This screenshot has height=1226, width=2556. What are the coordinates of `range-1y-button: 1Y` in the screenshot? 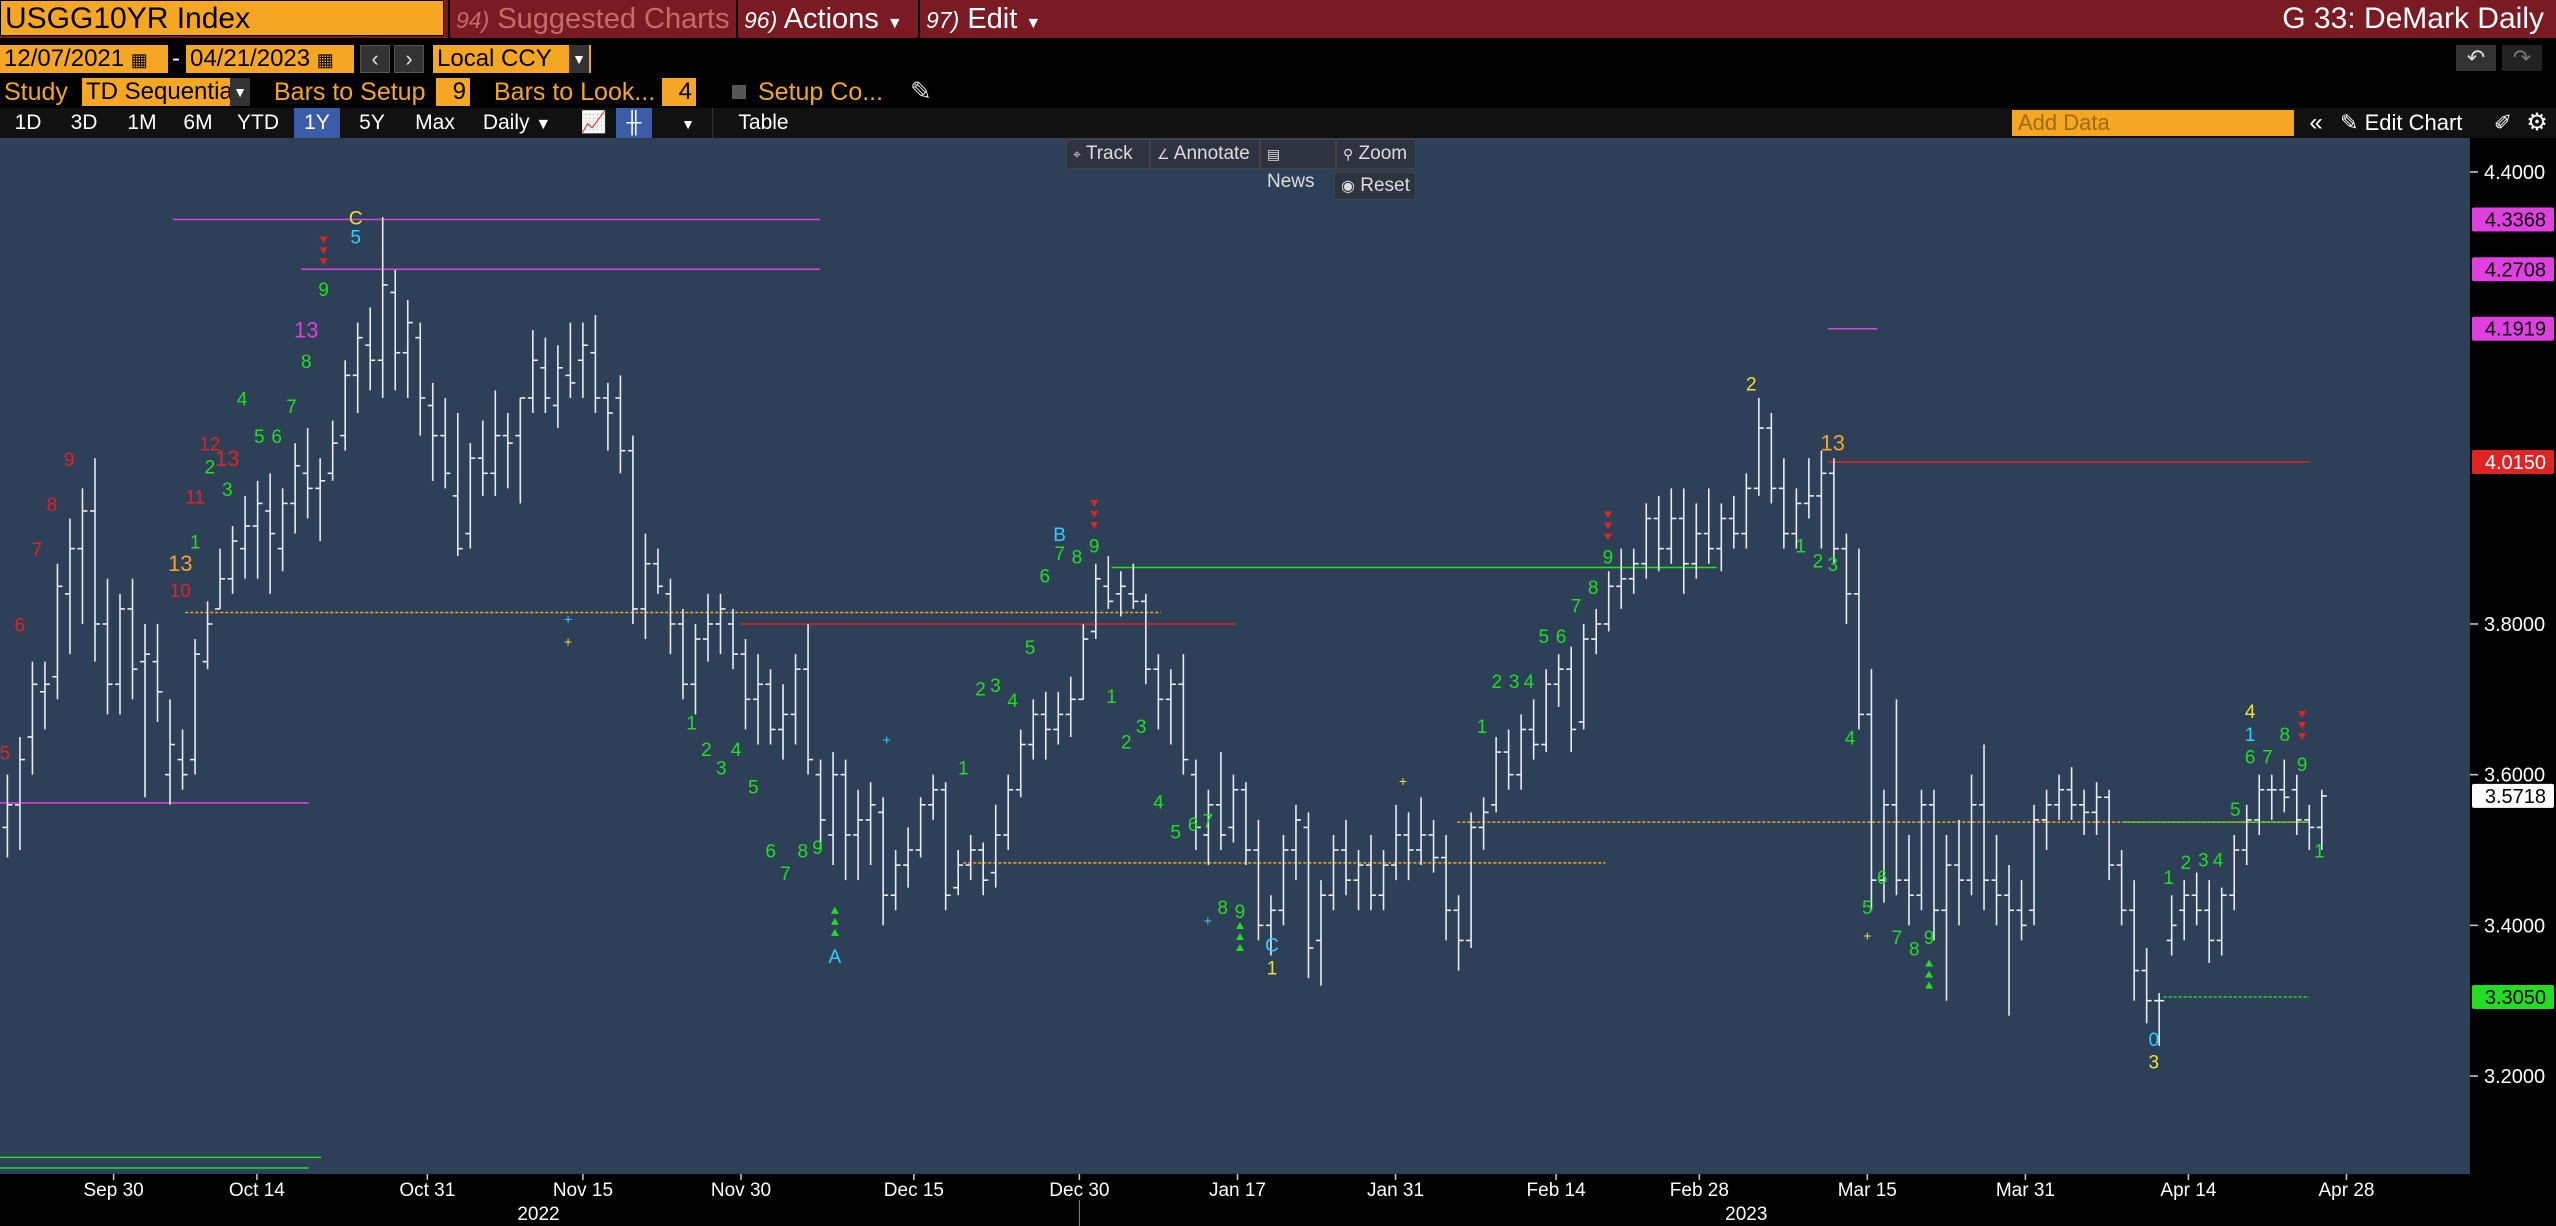 It's located at (317, 123).